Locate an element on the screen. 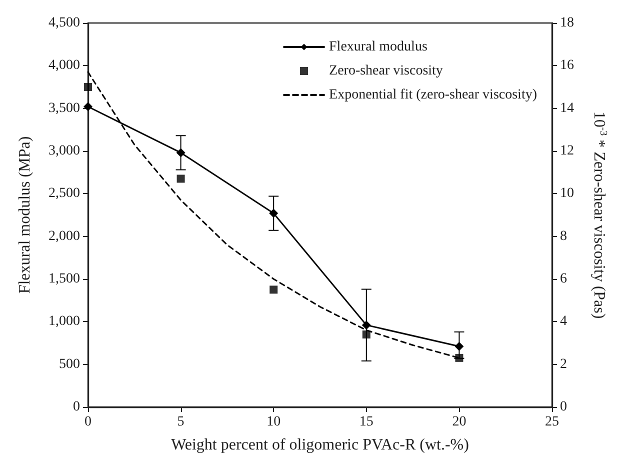  x-tick-label: 0 is located at coordinates (88, 422).